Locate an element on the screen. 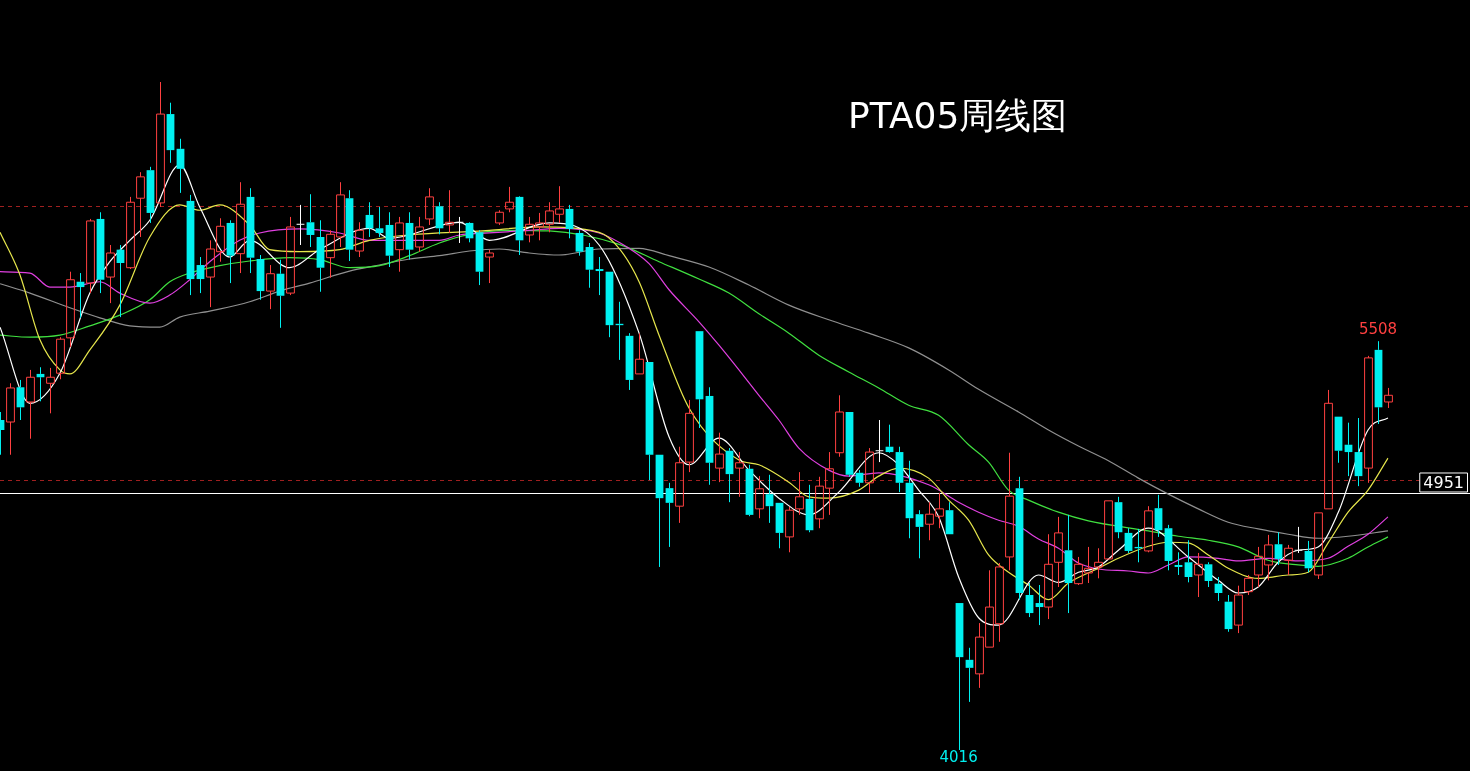 This screenshot has height=771, width=1470. annotation: 4016 is located at coordinates (958, 757).